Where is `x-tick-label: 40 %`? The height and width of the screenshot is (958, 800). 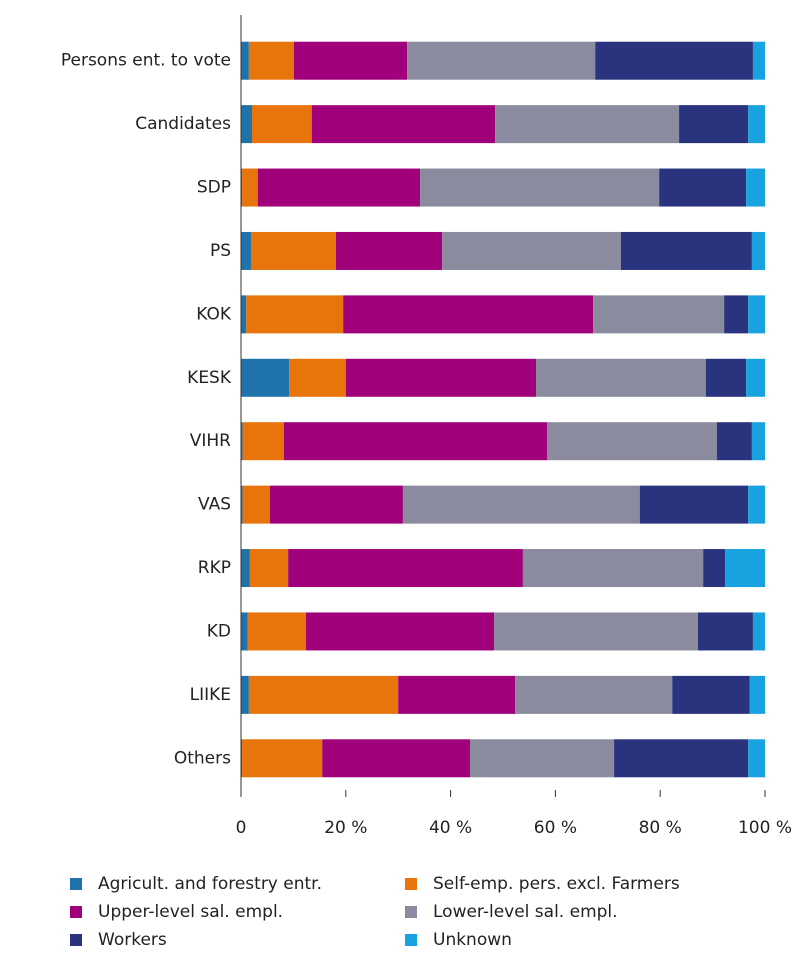 x-tick-label: 40 % is located at coordinates (450, 828).